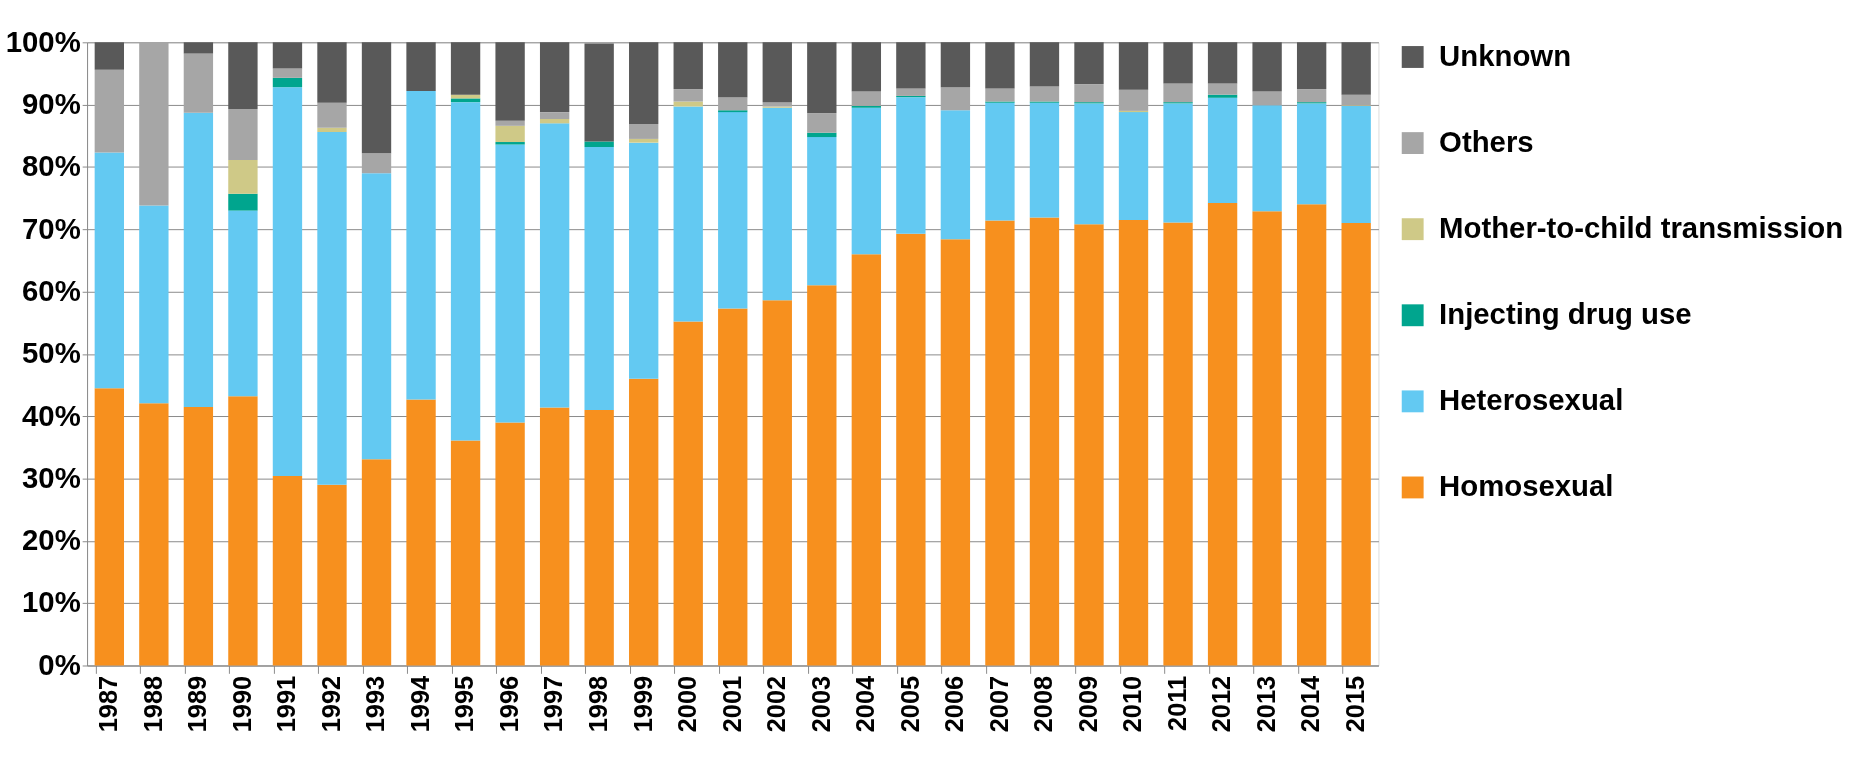 The height and width of the screenshot is (769, 1849). Describe the element at coordinates (1310, 704) in the screenshot. I see `x-tick-label: 2014` at that location.